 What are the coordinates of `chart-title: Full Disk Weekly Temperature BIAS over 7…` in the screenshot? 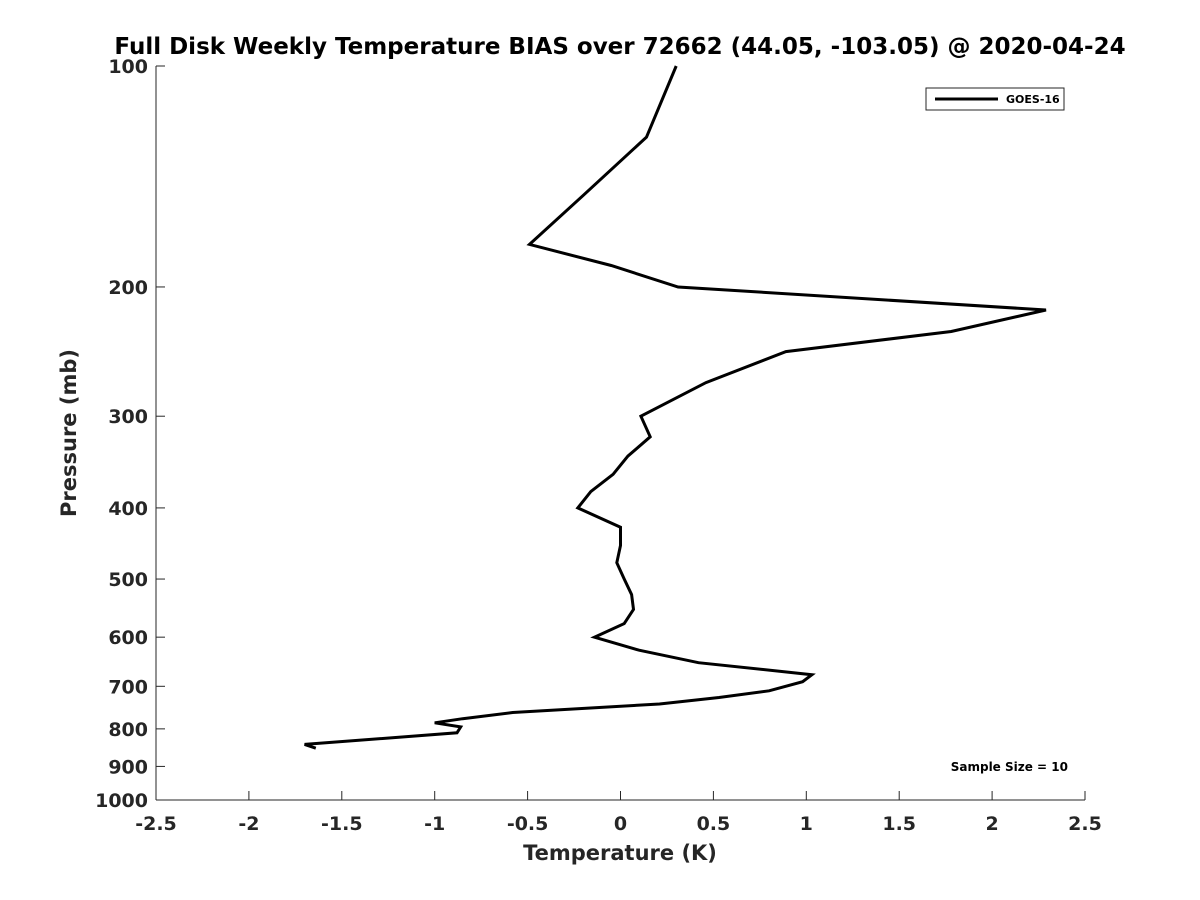 It's located at (619, 47).